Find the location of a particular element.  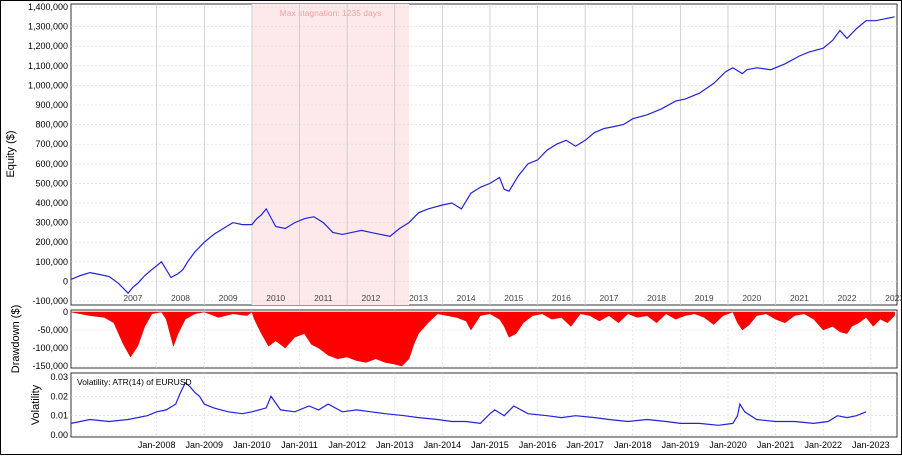

y-tick-label: 0.01 is located at coordinates (59, 416).